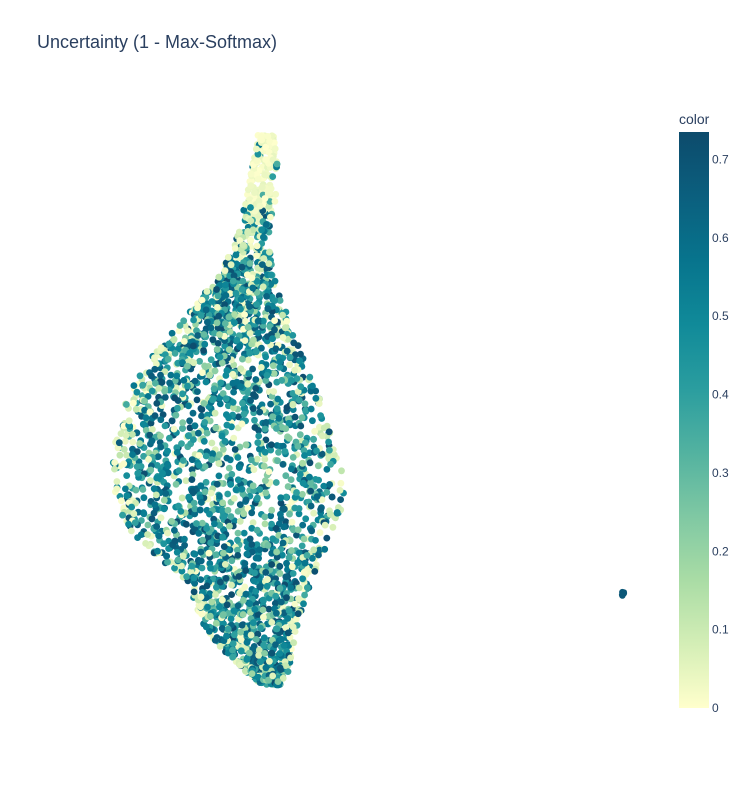 The height and width of the screenshot is (800, 750). What do you see at coordinates (694, 420) in the screenshot?
I see `colorbar-gradient` at bounding box center [694, 420].